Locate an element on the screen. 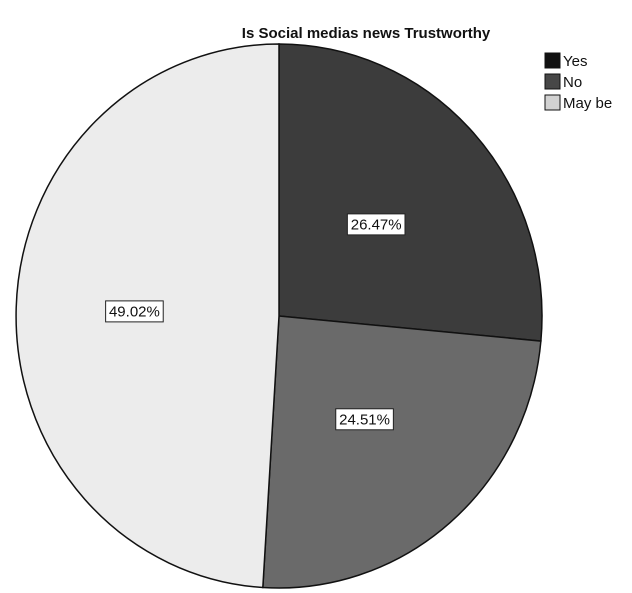  data-label-no: 24.51% is located at coordinates (364, 419).